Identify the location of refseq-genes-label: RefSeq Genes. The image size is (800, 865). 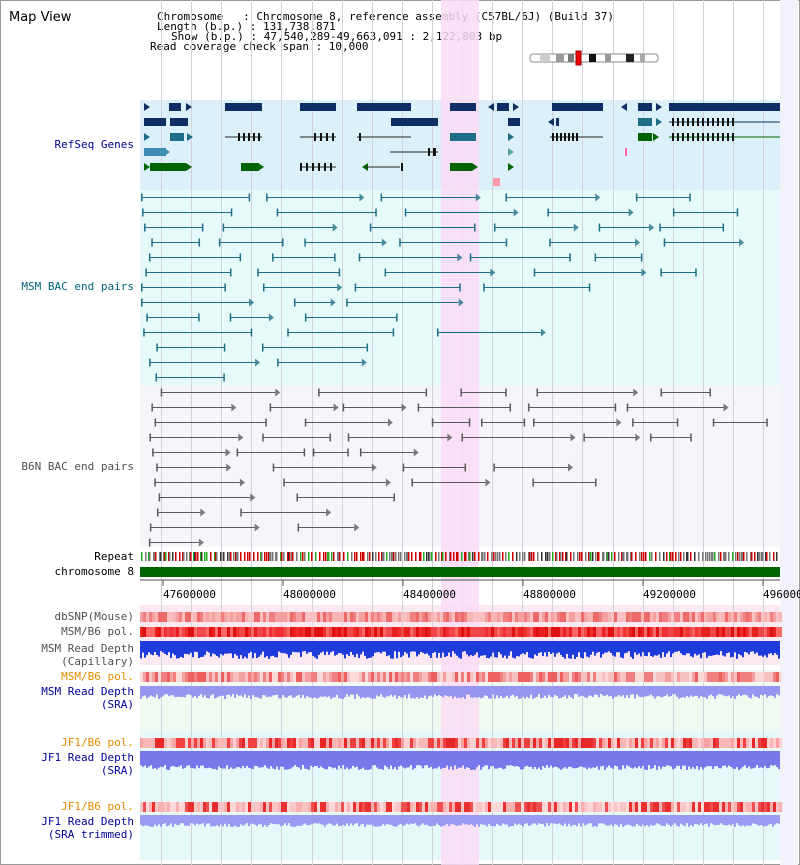
(94, 144).